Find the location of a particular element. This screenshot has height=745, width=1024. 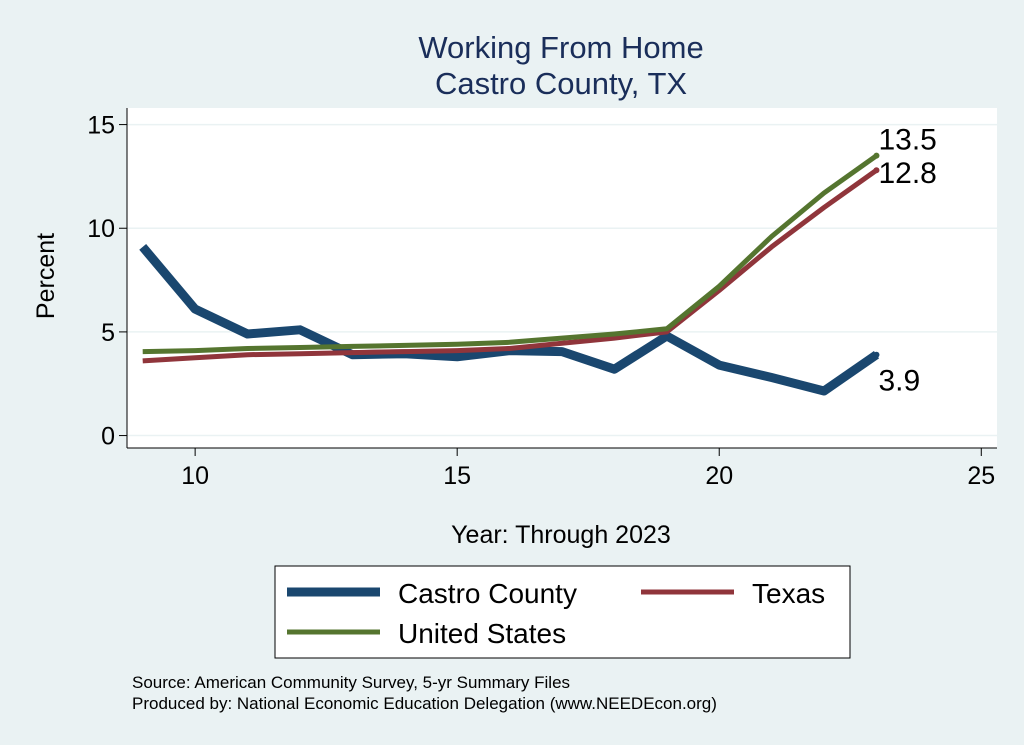

x-tick-label-15: 15 is located at coordinates (457, 476).